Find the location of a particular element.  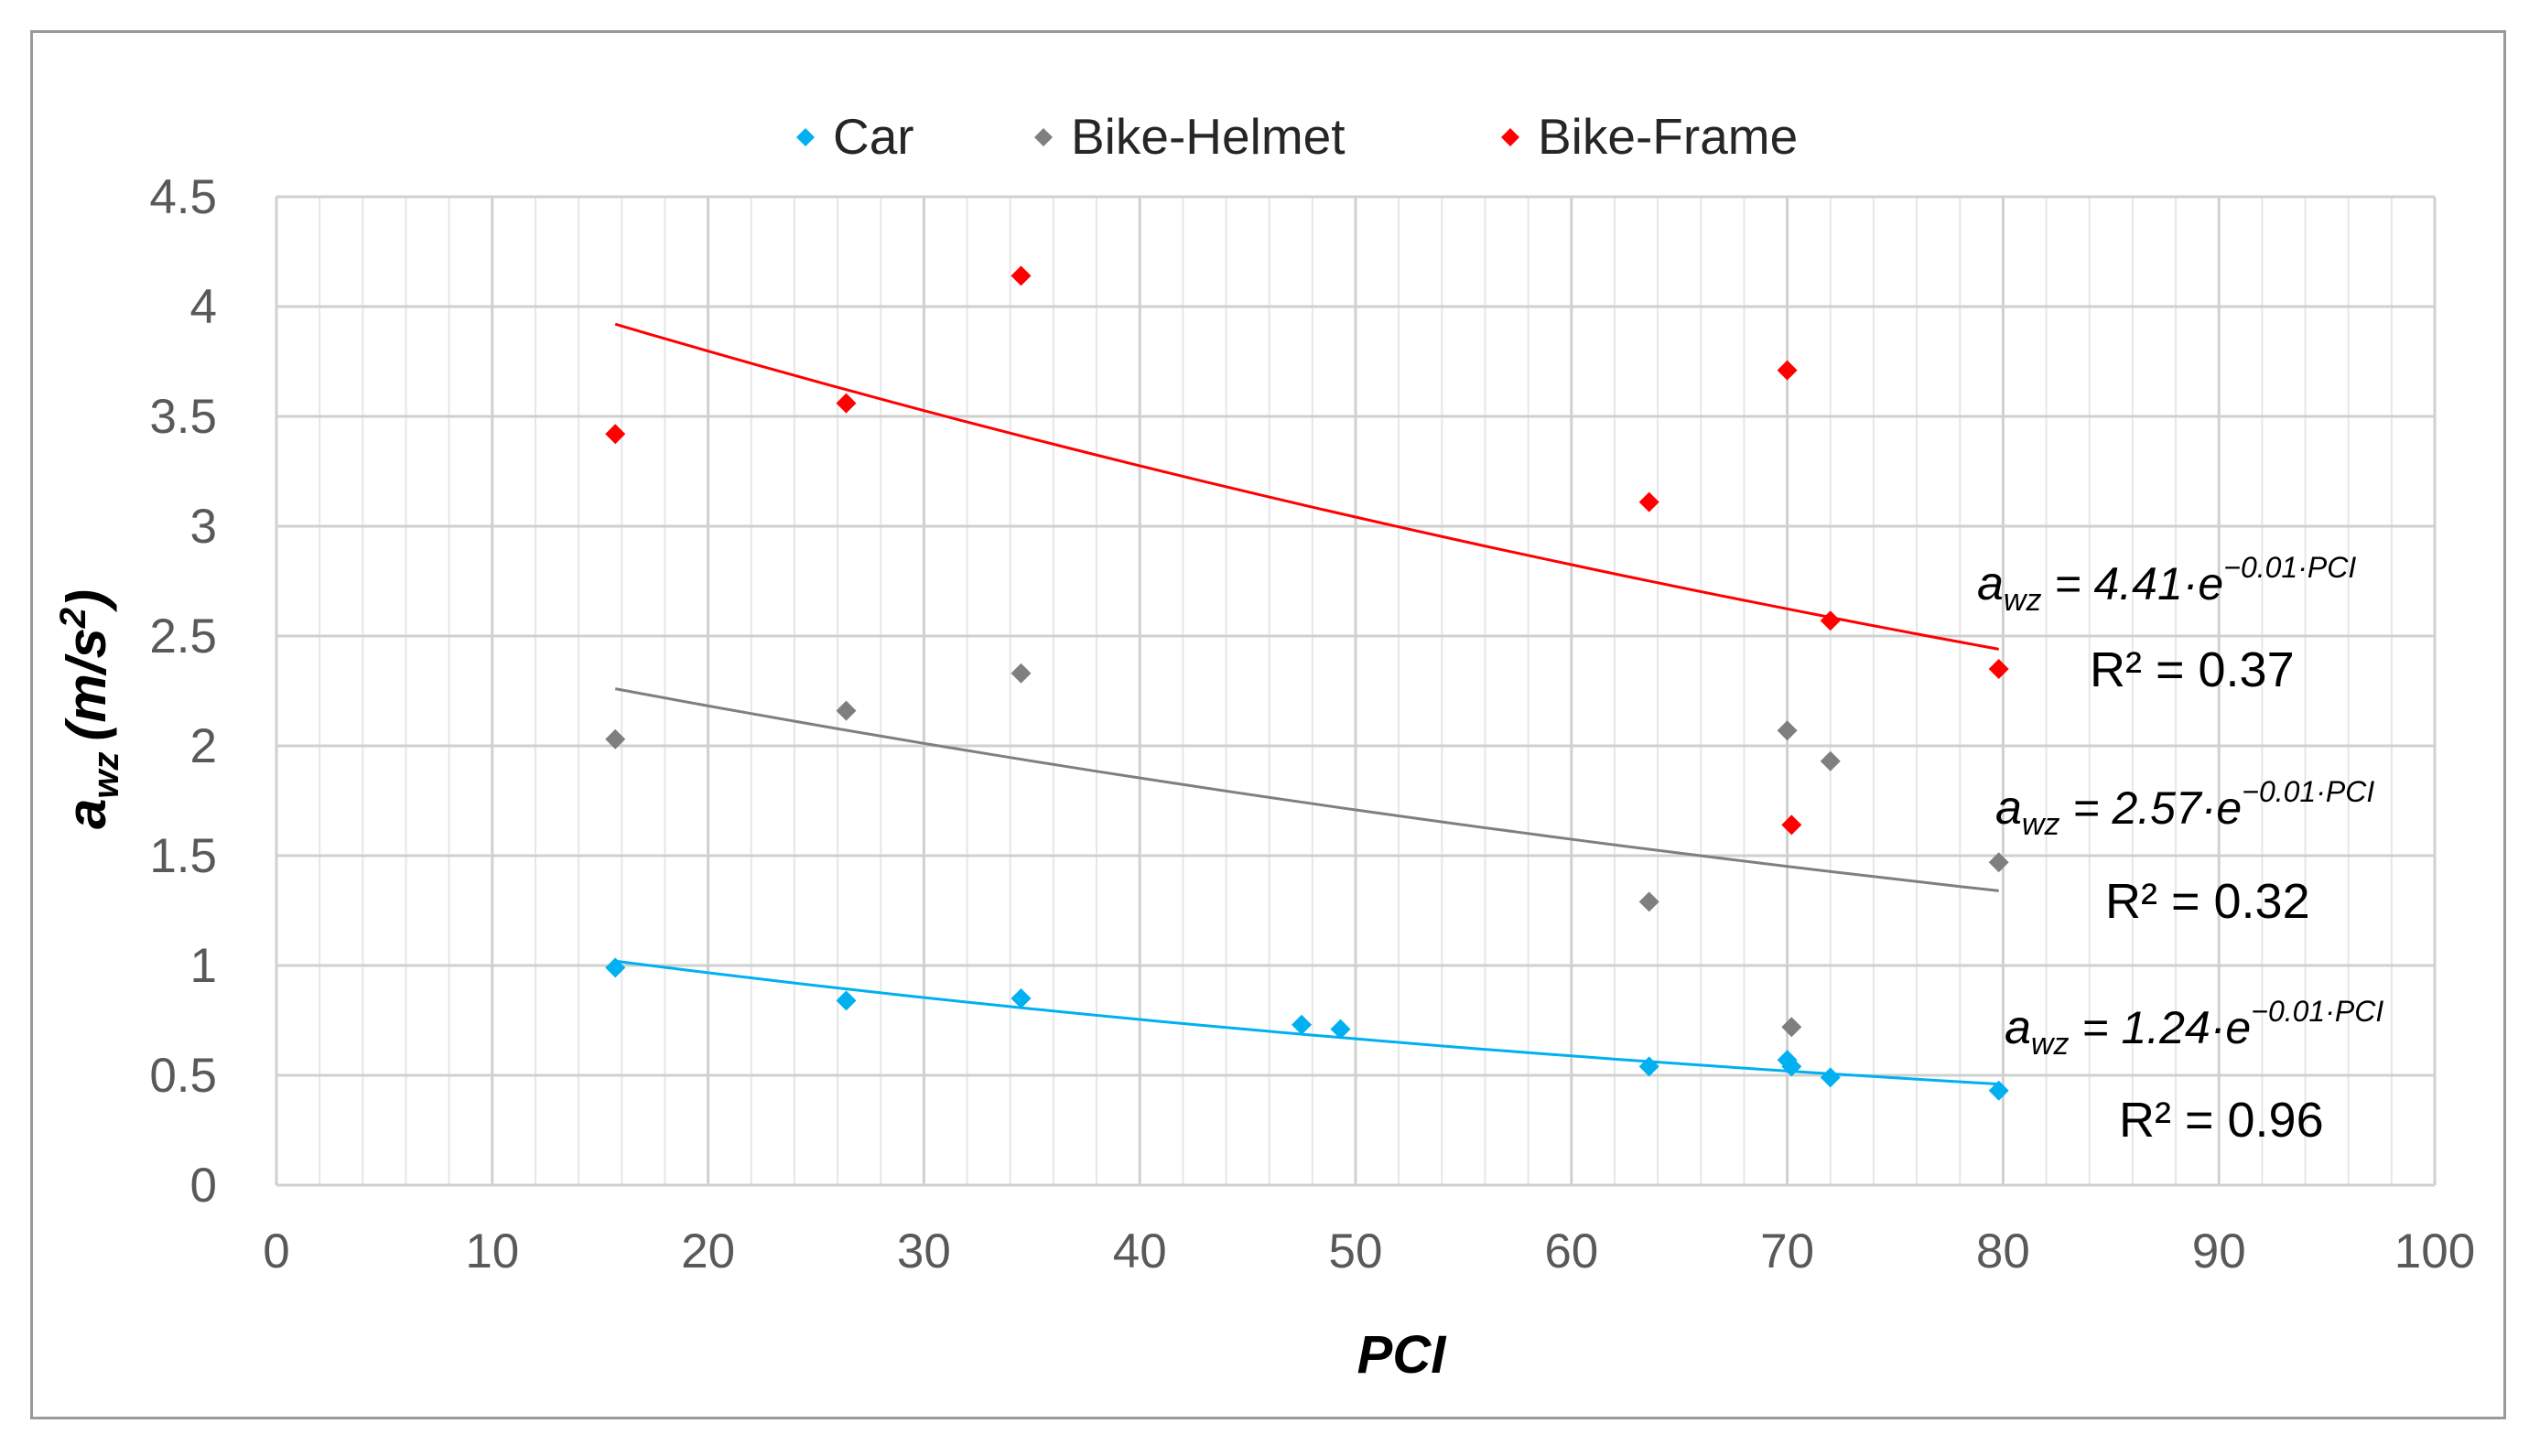

legend-item-car: Car is located at coordinates (855, 136).